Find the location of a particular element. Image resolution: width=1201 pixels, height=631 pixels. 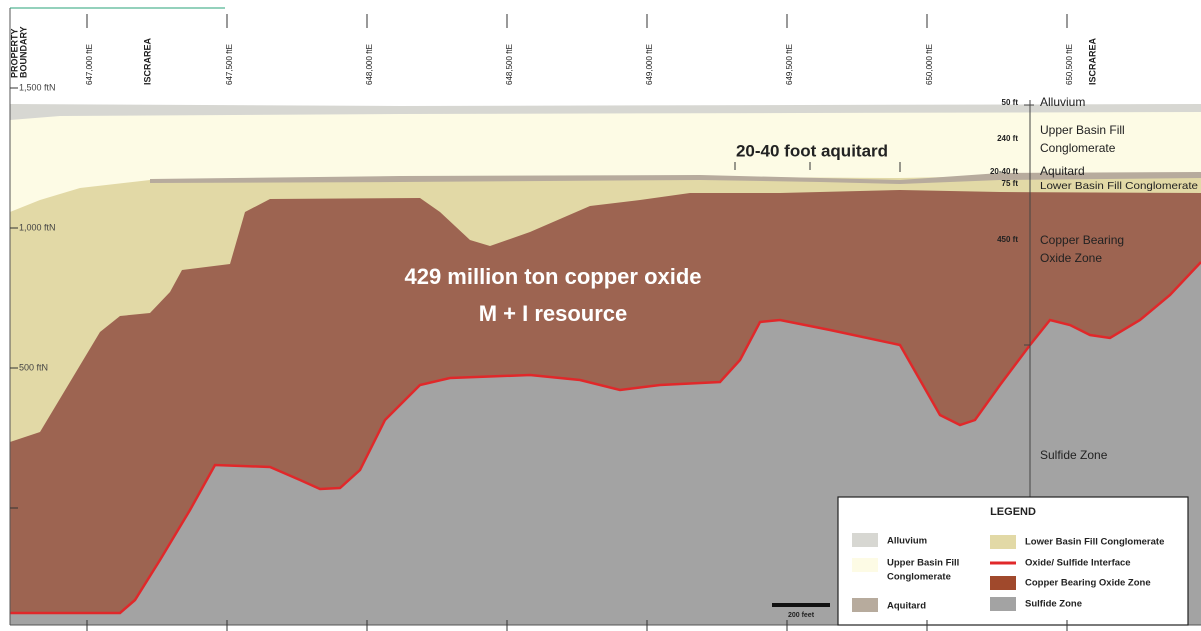

elevation-label: 1,500 ftN is located at coordinates (37, 87).